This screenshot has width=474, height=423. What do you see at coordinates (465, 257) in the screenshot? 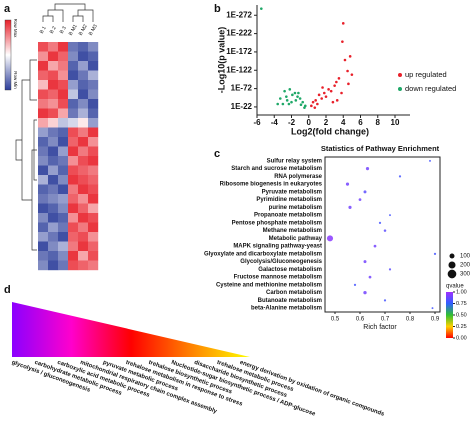
I see `size-legend-label: 100` at bounding box center [465, 257].